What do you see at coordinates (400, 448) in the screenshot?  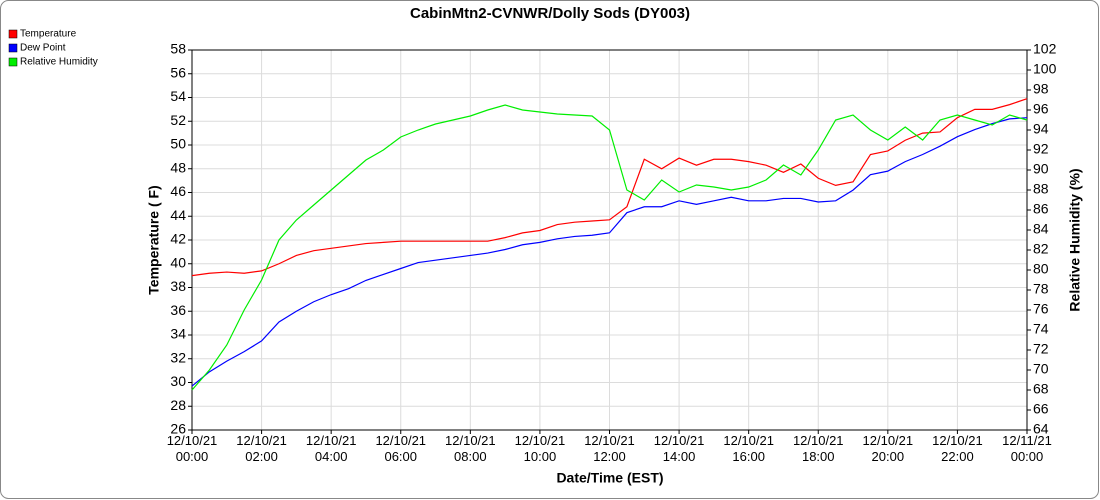 I see `x-tick-label: 12/10/21 06:00` at bounding box center [400, 448].